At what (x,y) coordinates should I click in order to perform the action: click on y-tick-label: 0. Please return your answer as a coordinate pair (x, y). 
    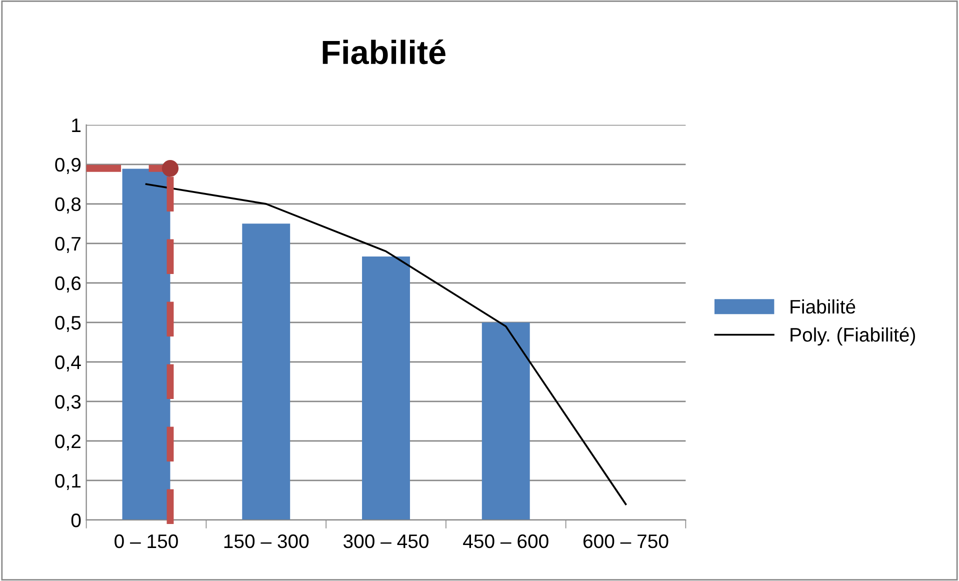
    Looking at the image, I should click on (76, 520).